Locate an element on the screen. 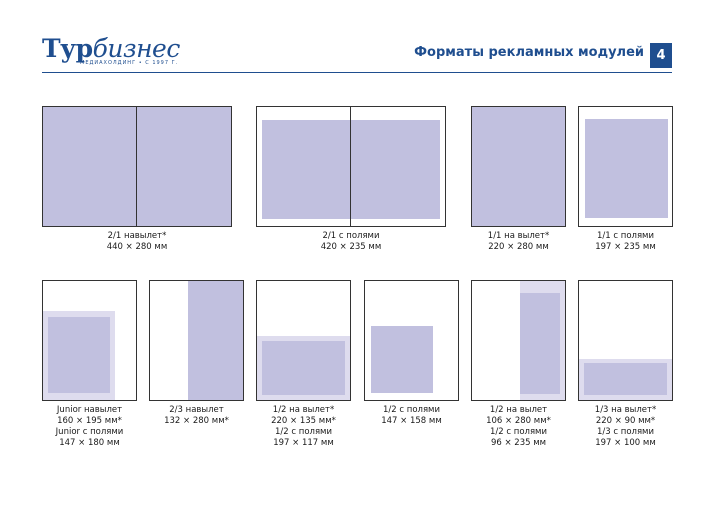 This screenshot has width=715, height=514. caption-line: 1/3 с полями is located at coordinates (625, 432).